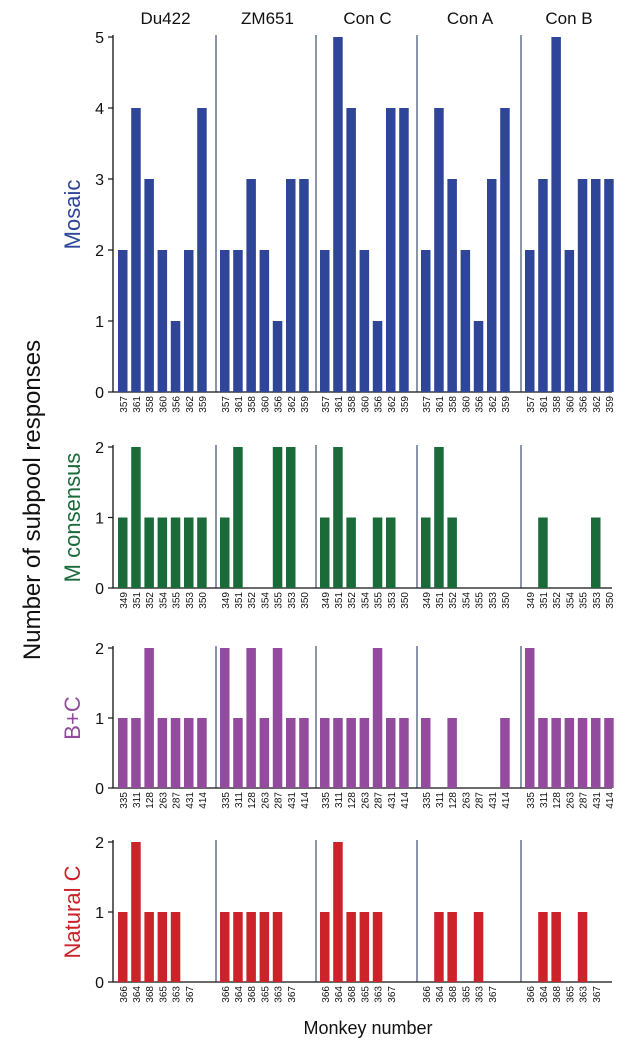 Image resolution: width=641 pixels, height=1055 pixels. I want to click on category-label: 357, so click(326, 404).